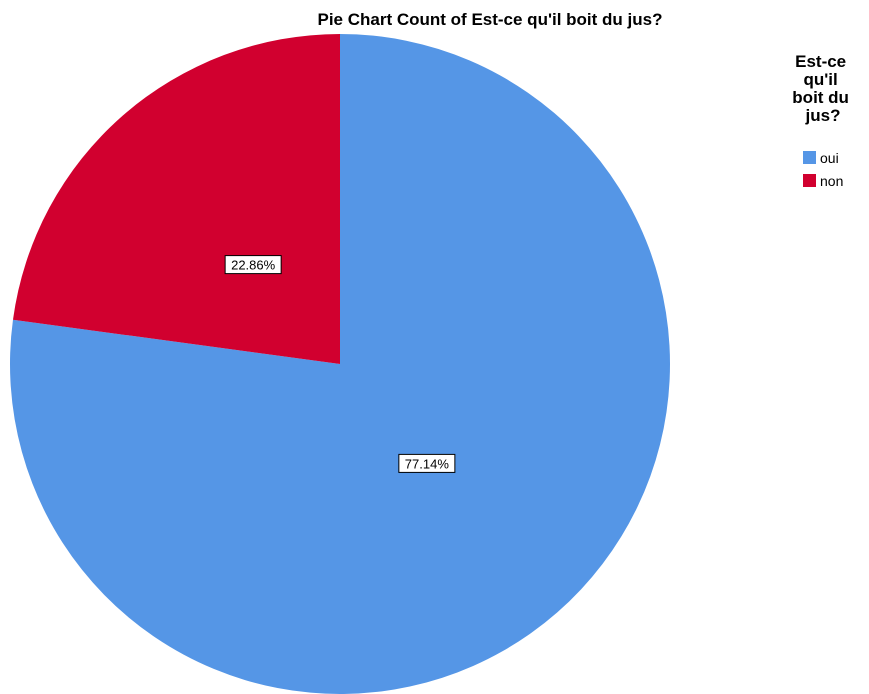 This screenshot has width=869, height=694. Describe the element at coordinates (820, 61) in the screenshot. I see `legend-title-line: Est-ce` at that location.